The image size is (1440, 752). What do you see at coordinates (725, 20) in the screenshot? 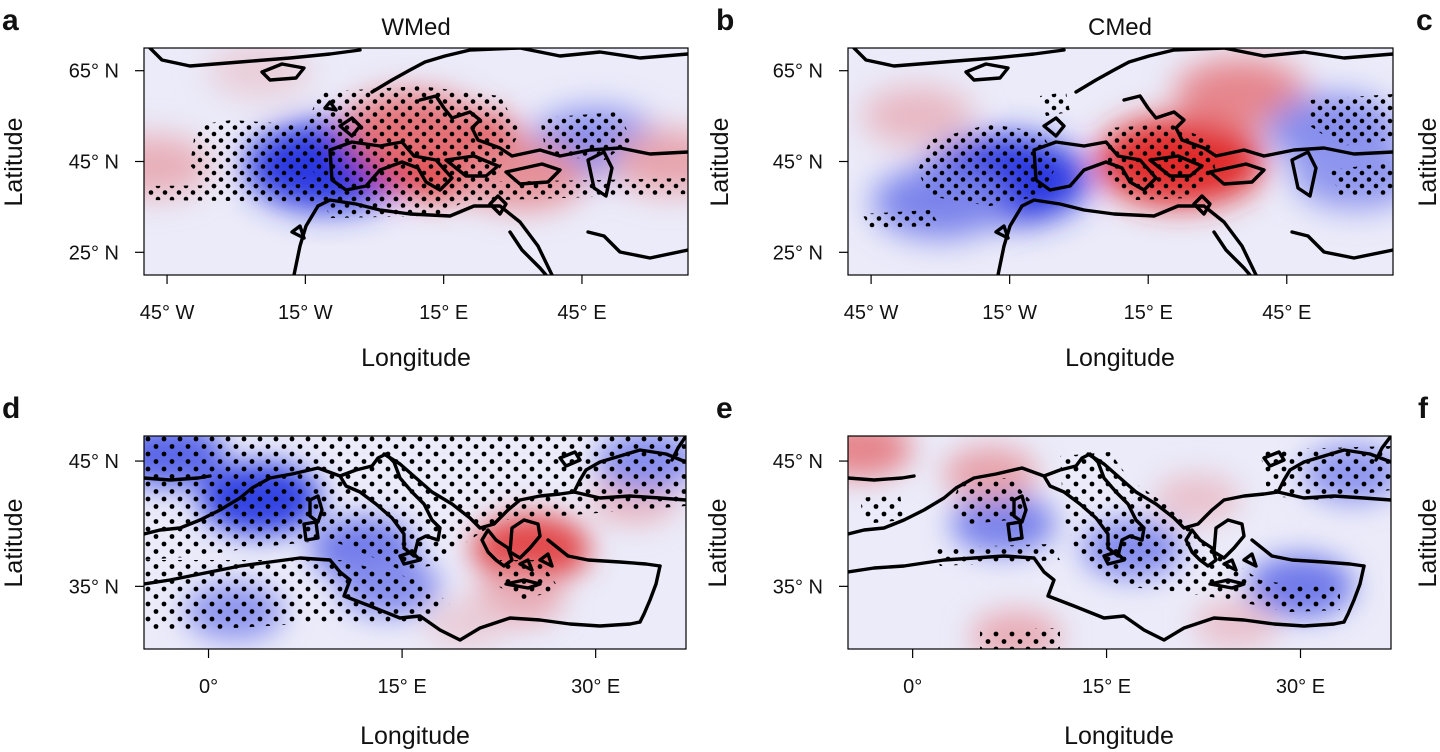
I see `panel-label: b` at bounding box center [725, 20].